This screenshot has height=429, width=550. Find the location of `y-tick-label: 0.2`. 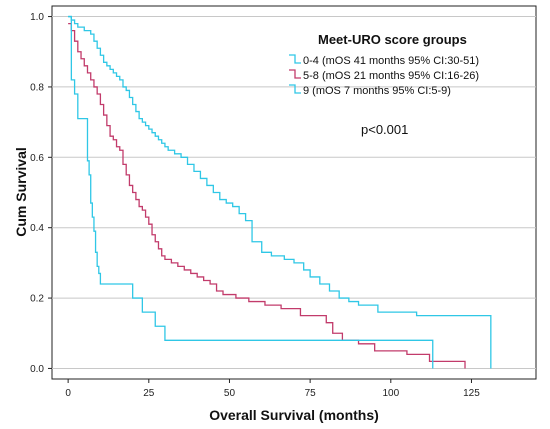

y-tick-label: 0.2 is located at coordinates (37, 299).